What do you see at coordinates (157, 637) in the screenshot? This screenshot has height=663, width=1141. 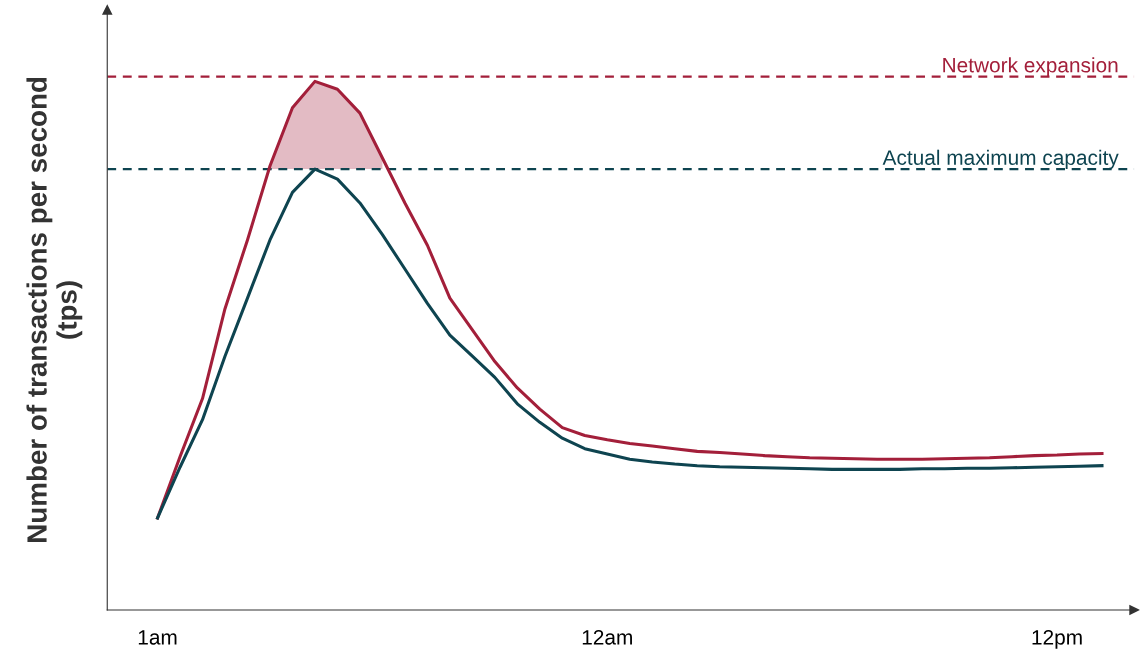 I see `x-tick-label: 1am` at bounding box center [157, 637].